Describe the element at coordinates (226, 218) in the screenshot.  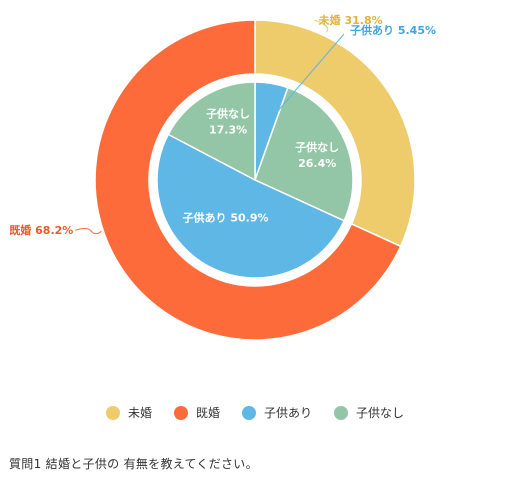
I see `label-with-children-large: 子供あり 50.9%` at that location.